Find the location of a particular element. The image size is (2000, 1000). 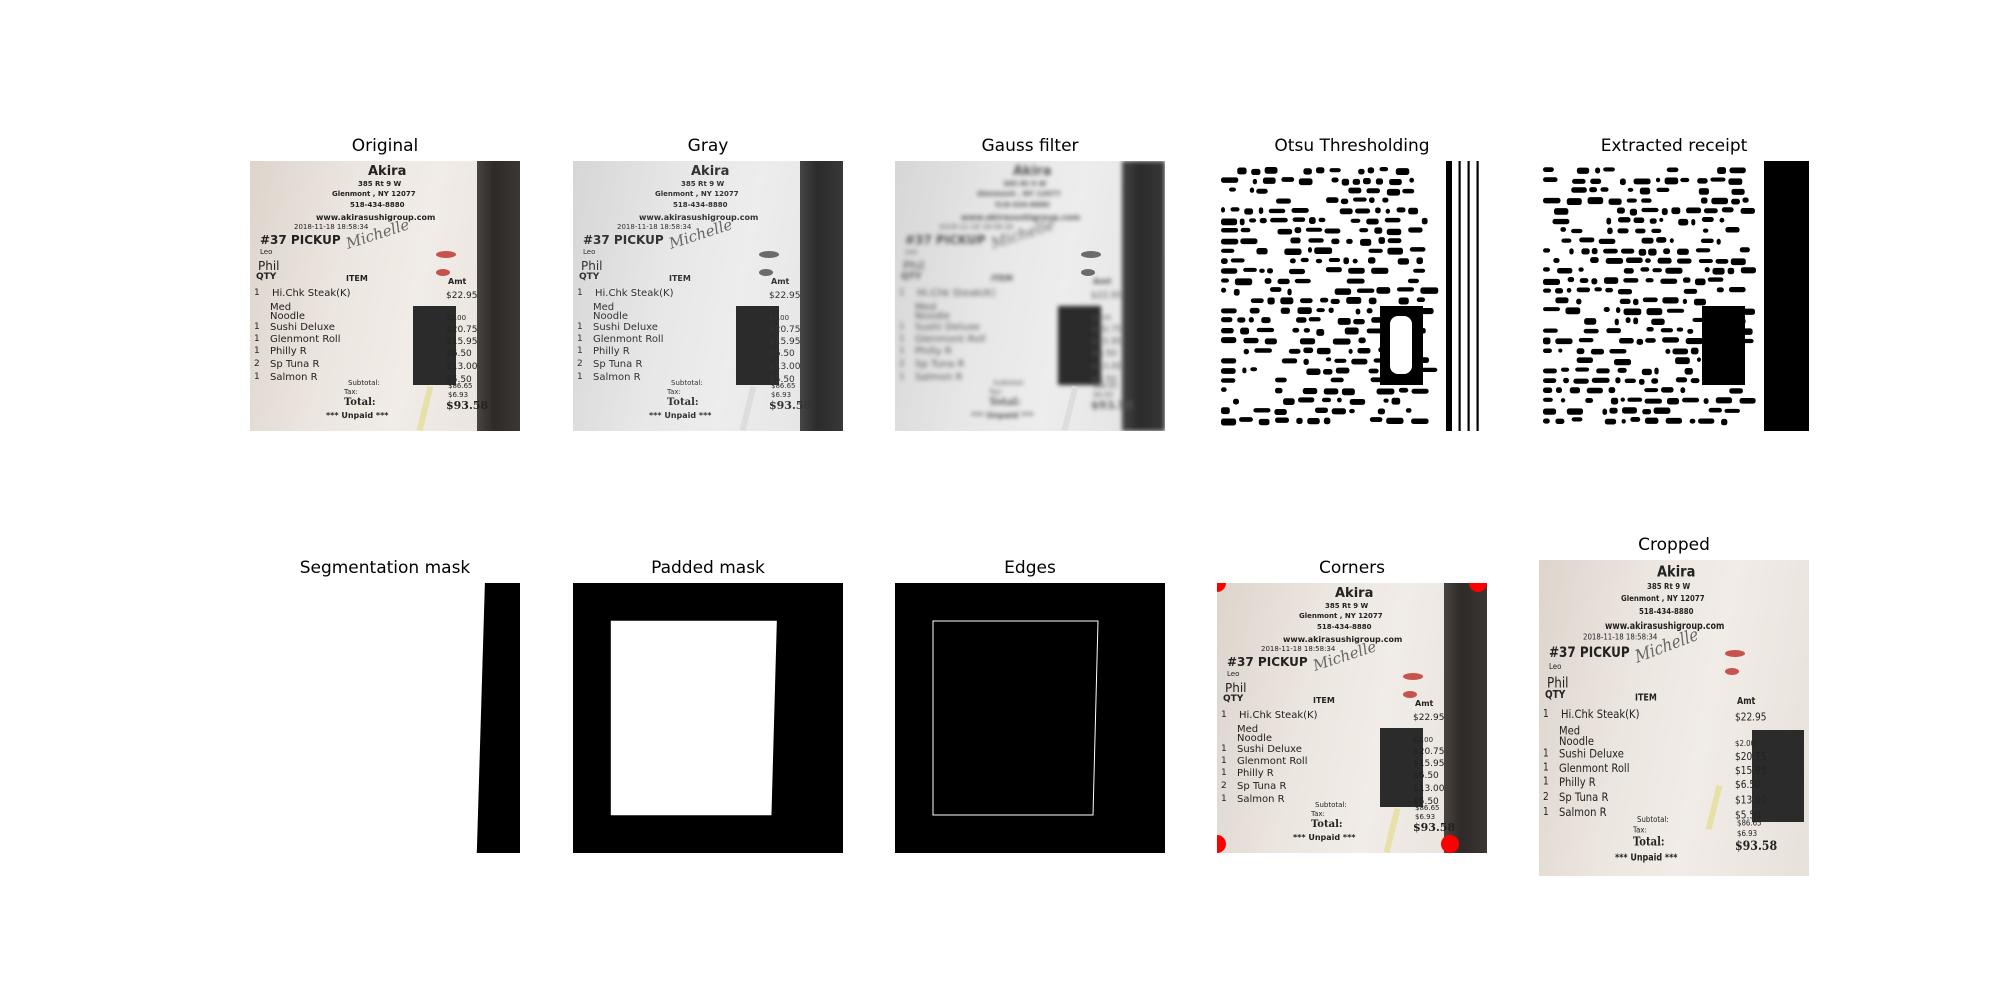

receipt-item-name: Philly R is located at coordinates (1577, 783).